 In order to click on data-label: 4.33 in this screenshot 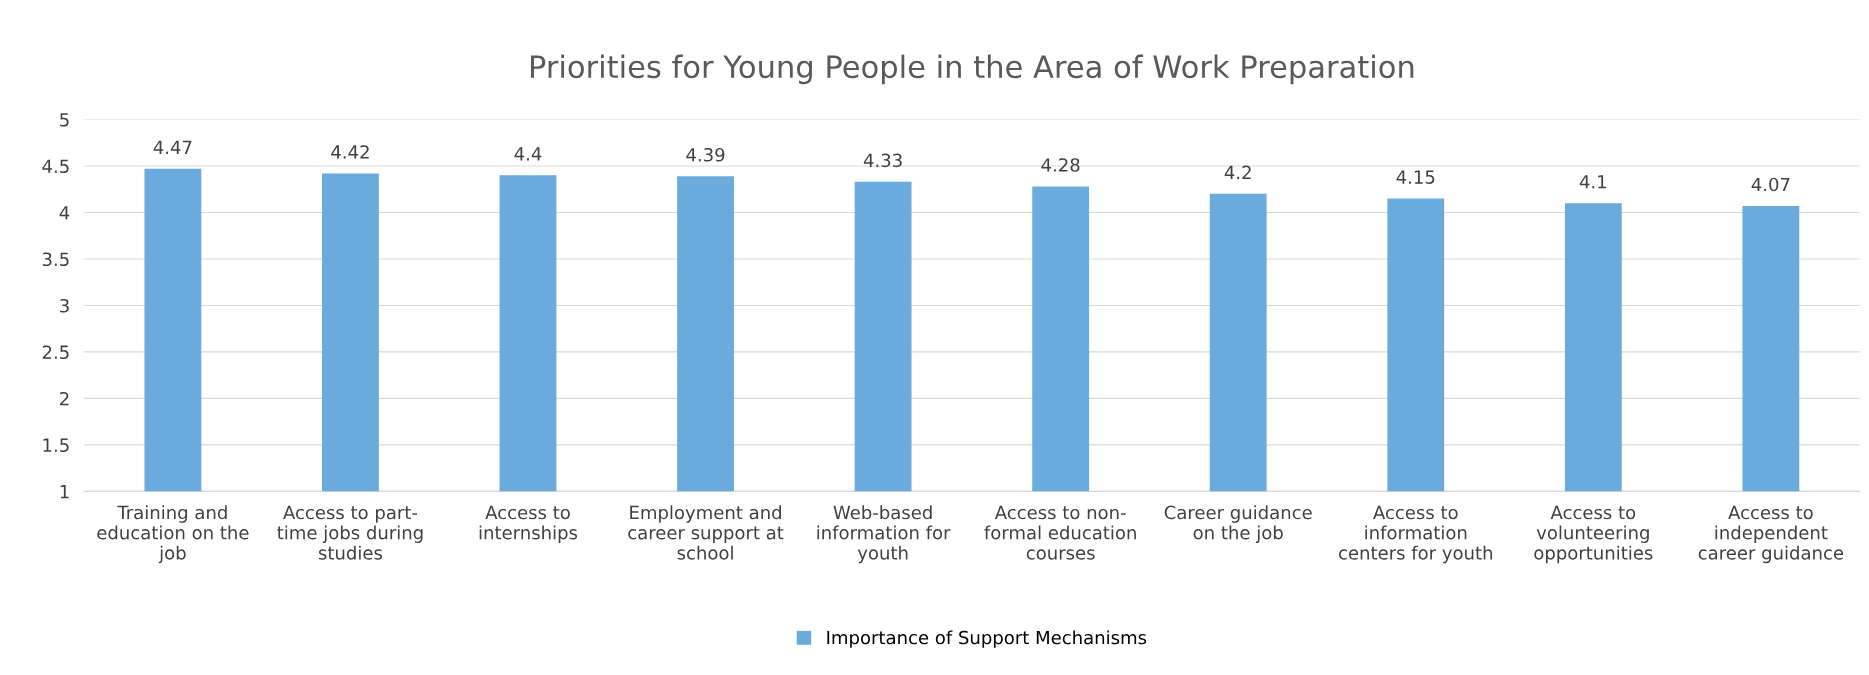, I will do `click(882, 160)`.